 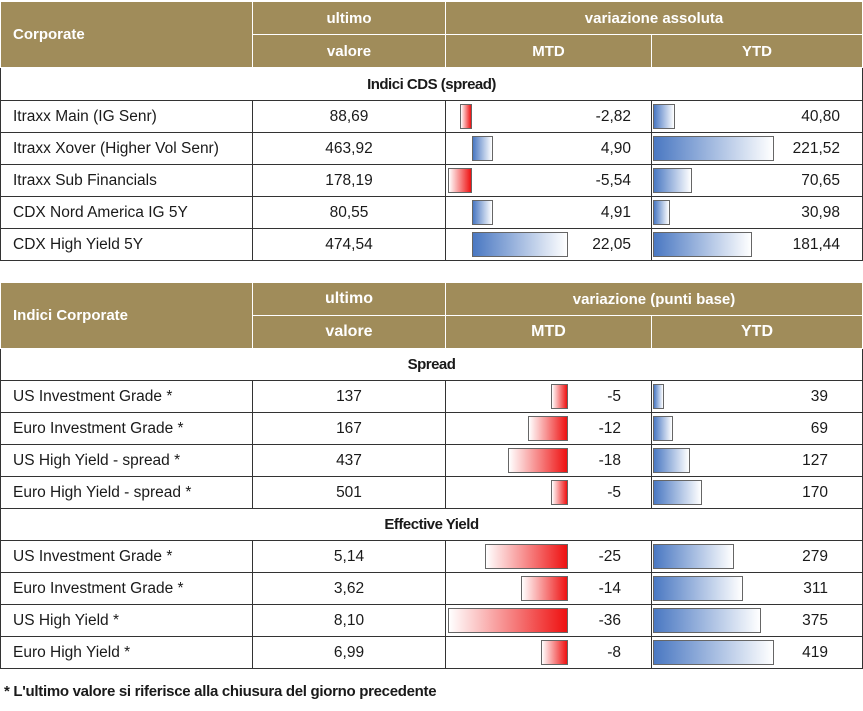 What do you see at coordinates (609, 460) in the screenshot?
I see `mtd-value: -18` at bounding box center [609, 460].